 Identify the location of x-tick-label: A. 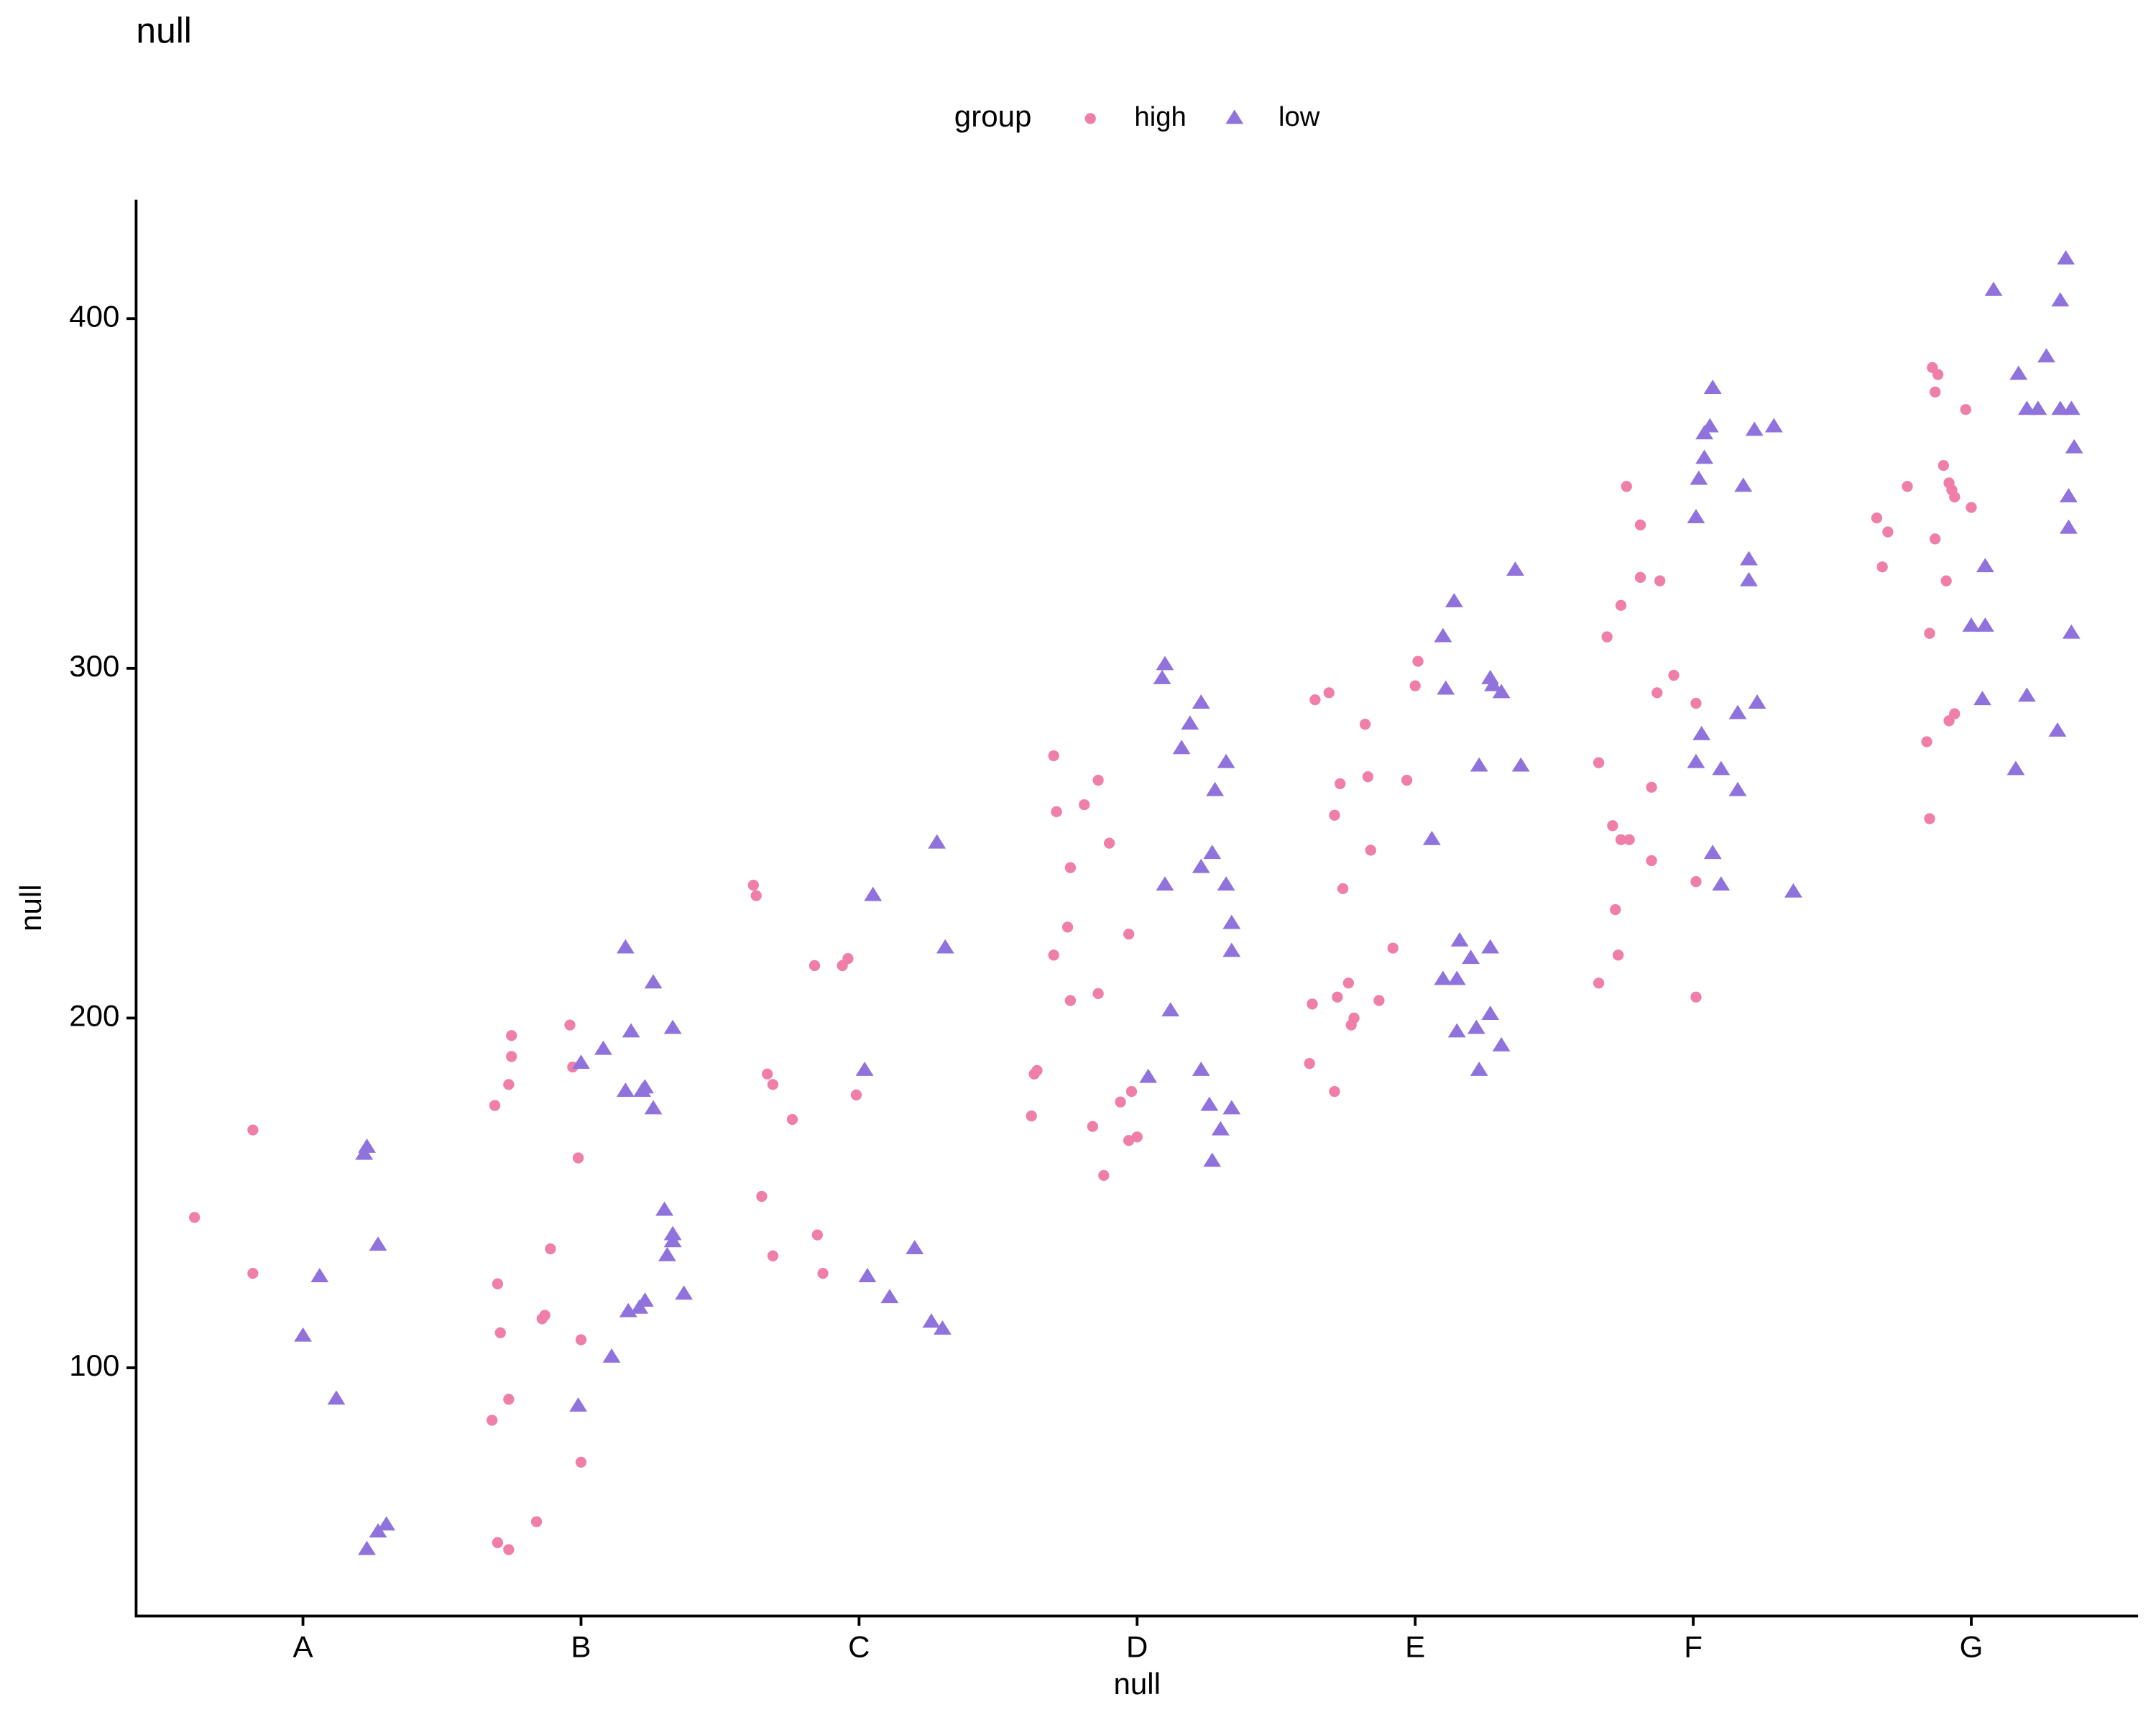
(303, 1647).